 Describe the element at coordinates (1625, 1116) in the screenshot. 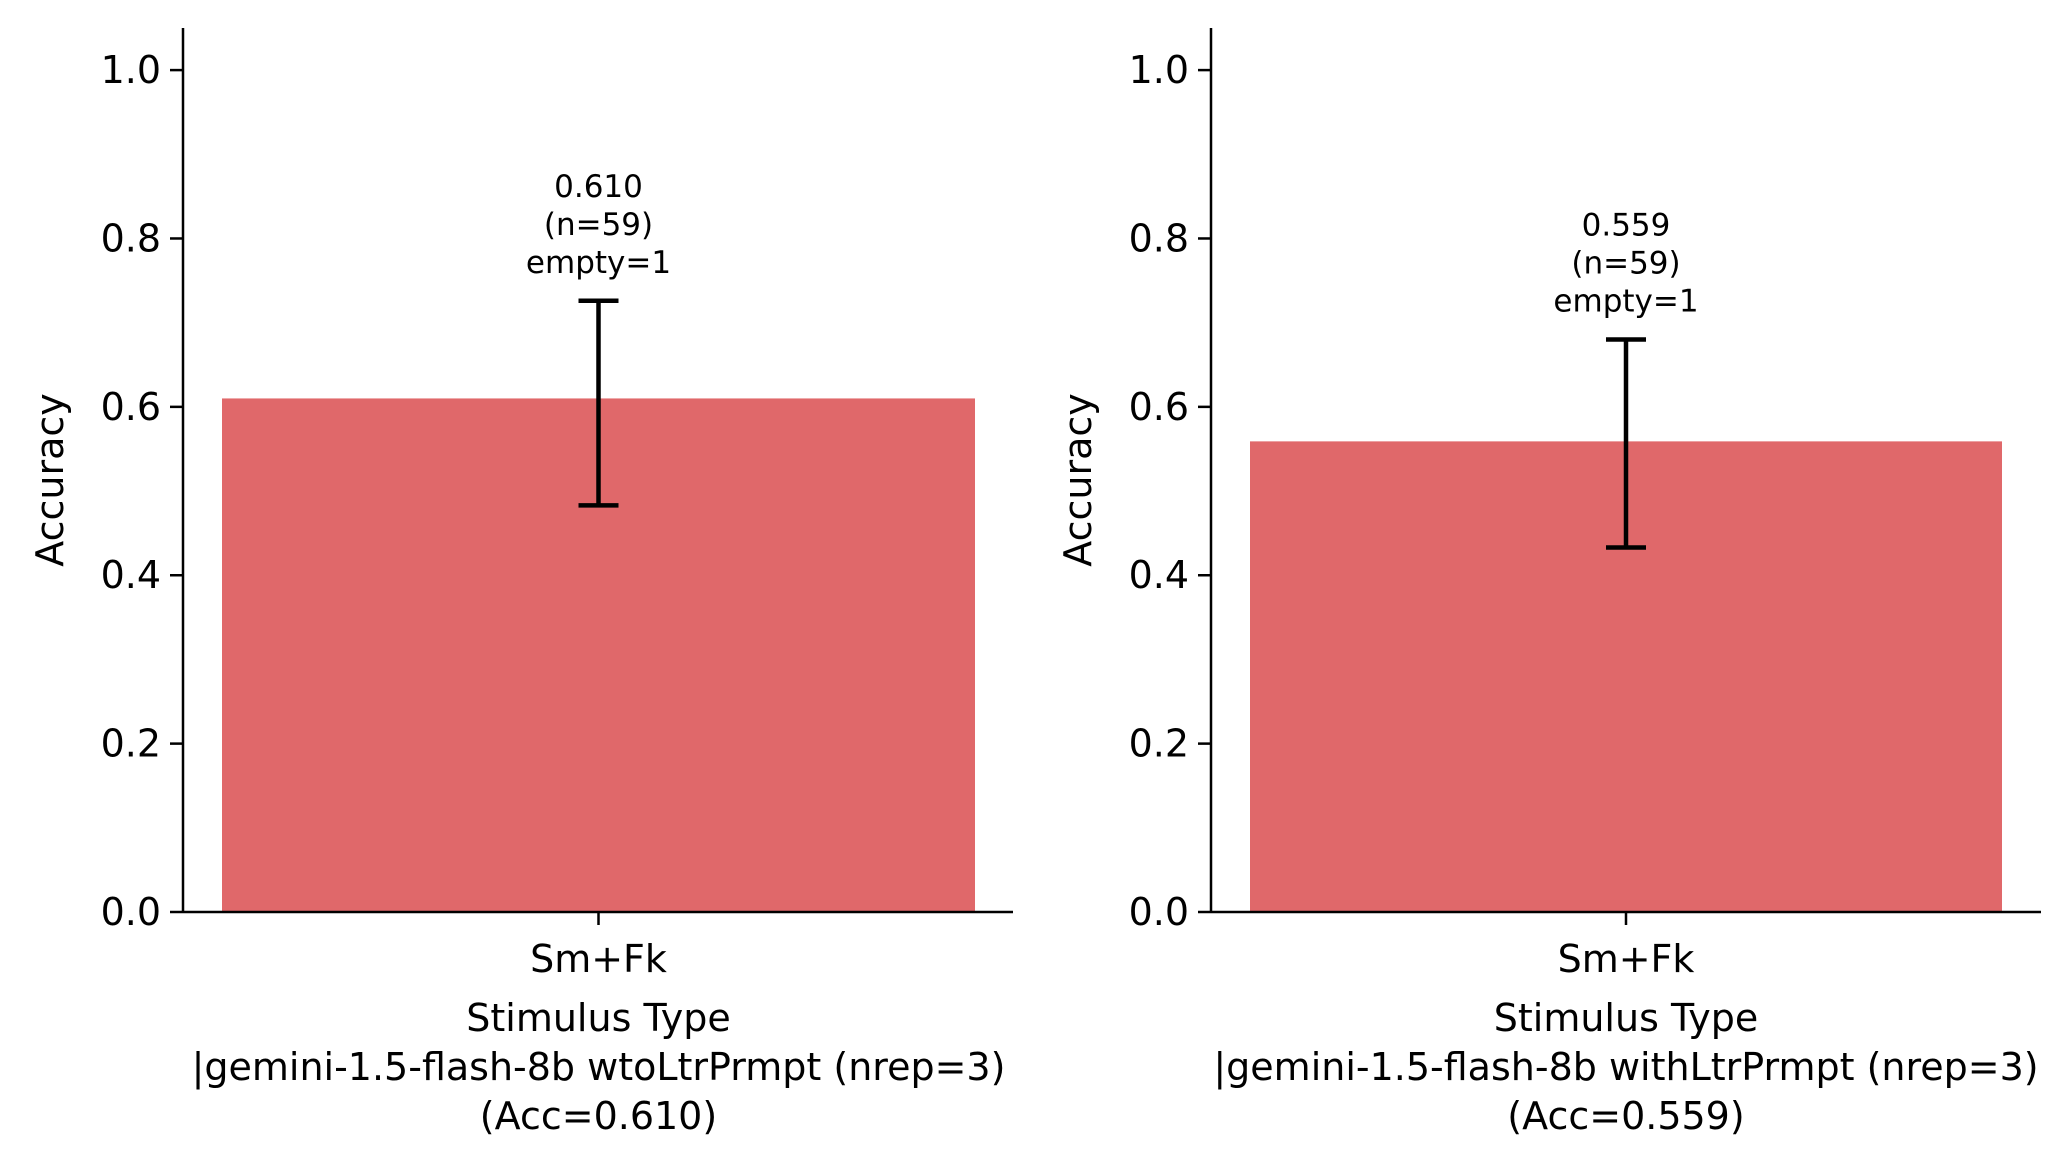

I see `x-axis-label-line: (Acc=0.559)` at that location.